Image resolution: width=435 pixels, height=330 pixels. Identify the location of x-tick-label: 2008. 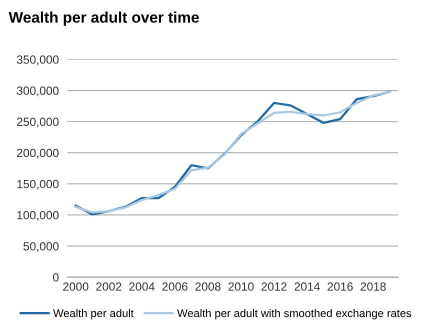
(208, 286).